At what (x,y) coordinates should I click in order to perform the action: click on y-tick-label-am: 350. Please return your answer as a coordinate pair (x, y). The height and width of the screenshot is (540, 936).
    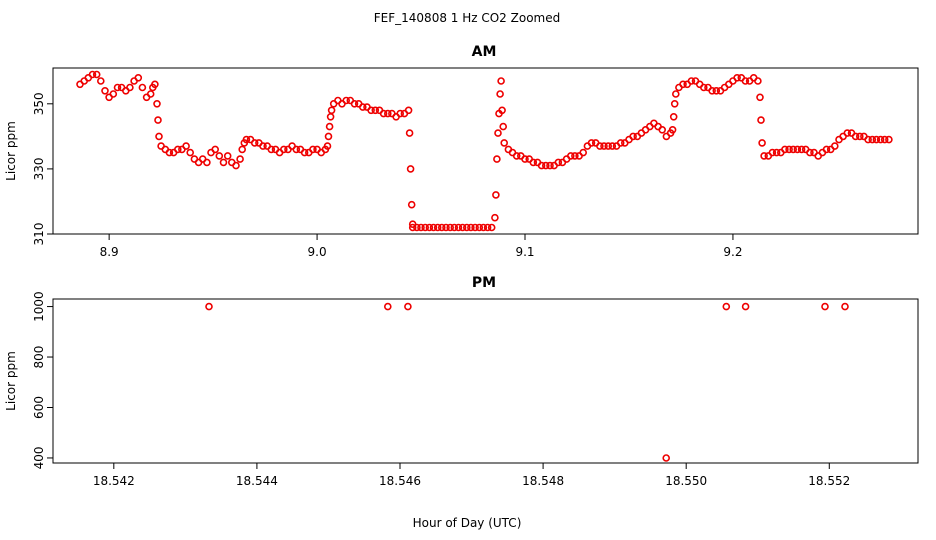
    Looking at the image, I should click on (39, 103).